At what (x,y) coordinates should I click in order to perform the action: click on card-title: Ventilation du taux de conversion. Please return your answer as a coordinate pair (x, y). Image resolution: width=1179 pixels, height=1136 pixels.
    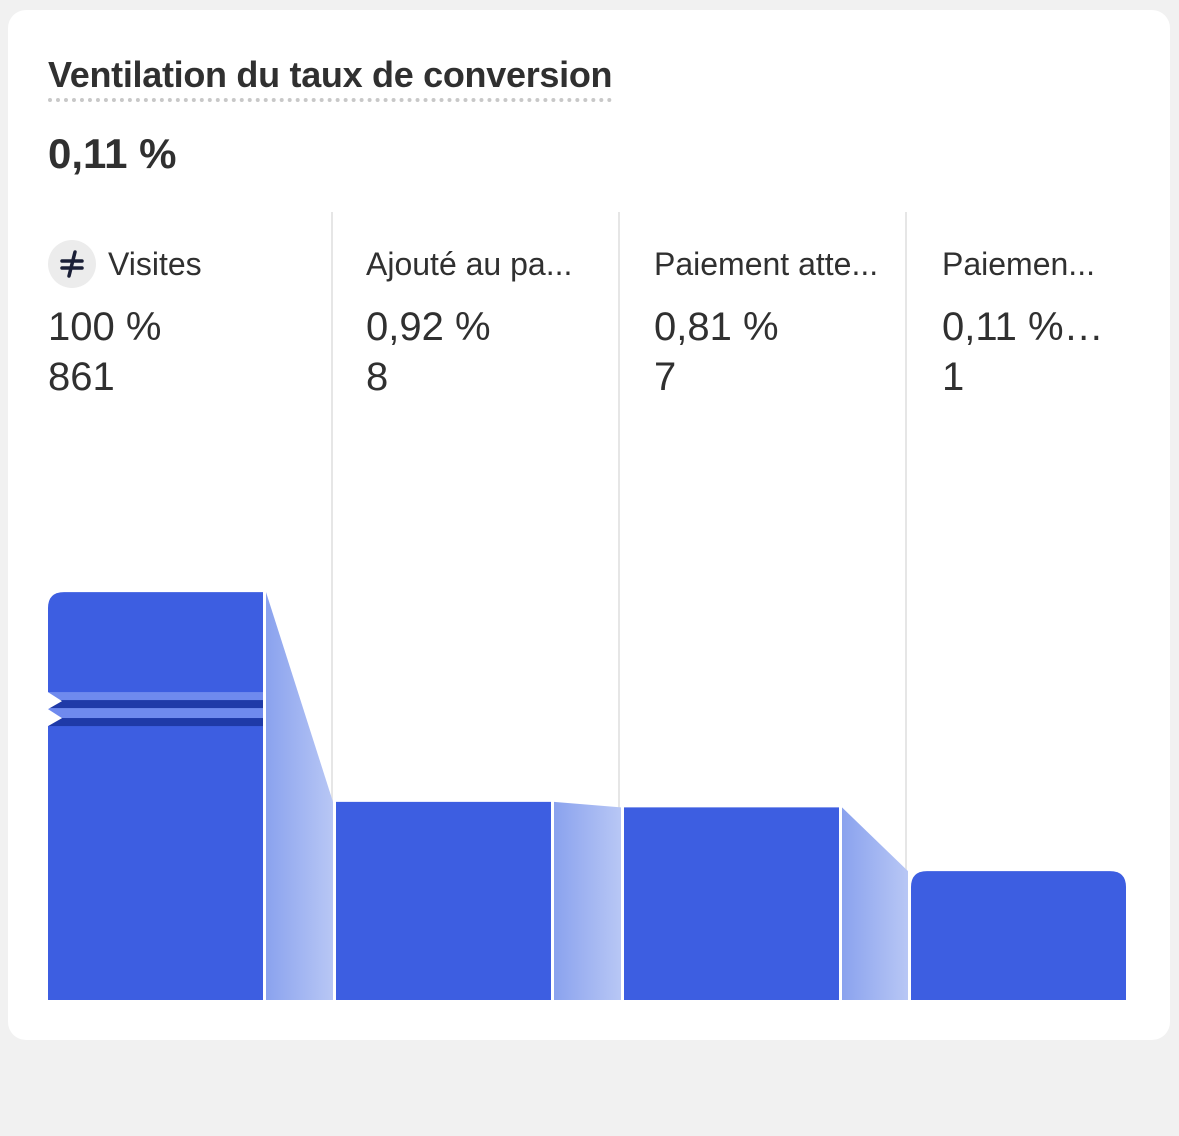
    Looking at the image, I should click on (330, 78).